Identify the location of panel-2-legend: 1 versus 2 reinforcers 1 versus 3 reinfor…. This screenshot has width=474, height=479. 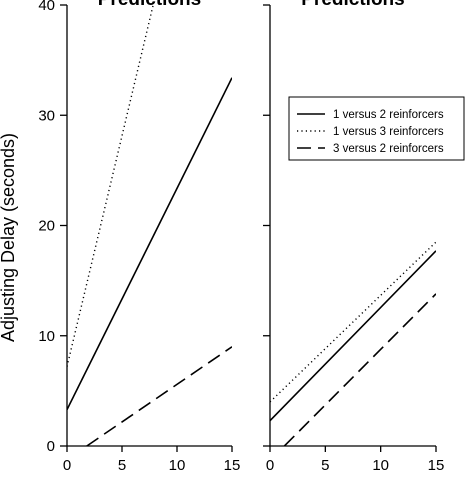
(376, 128).